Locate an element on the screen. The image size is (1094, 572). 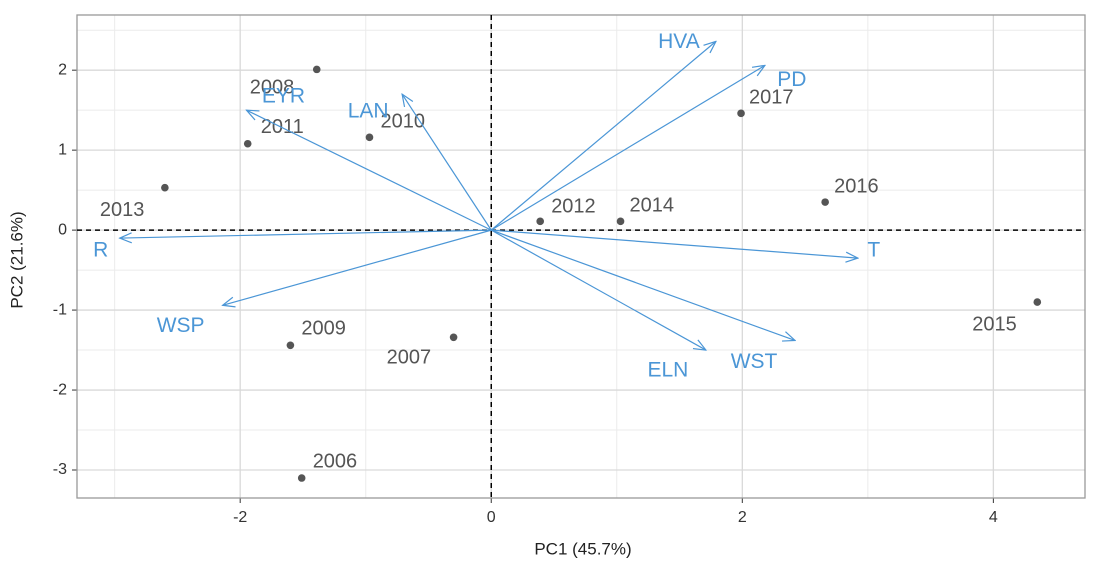
point-label: 2016 is located at coordinates (856, 186).